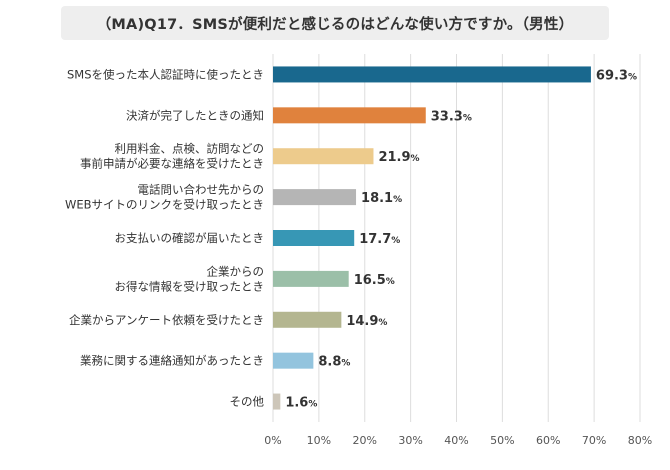  I want to click on x-tick-label: 50%, so click(502, 440).